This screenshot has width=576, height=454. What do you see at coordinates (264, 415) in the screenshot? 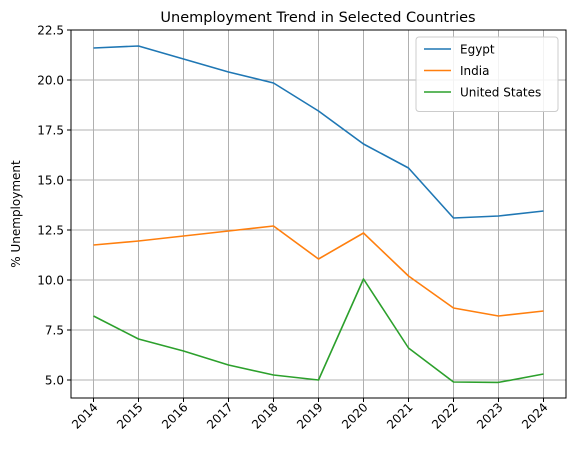
I see `x-tick-label: 2018` at bounding box center [264, 415].